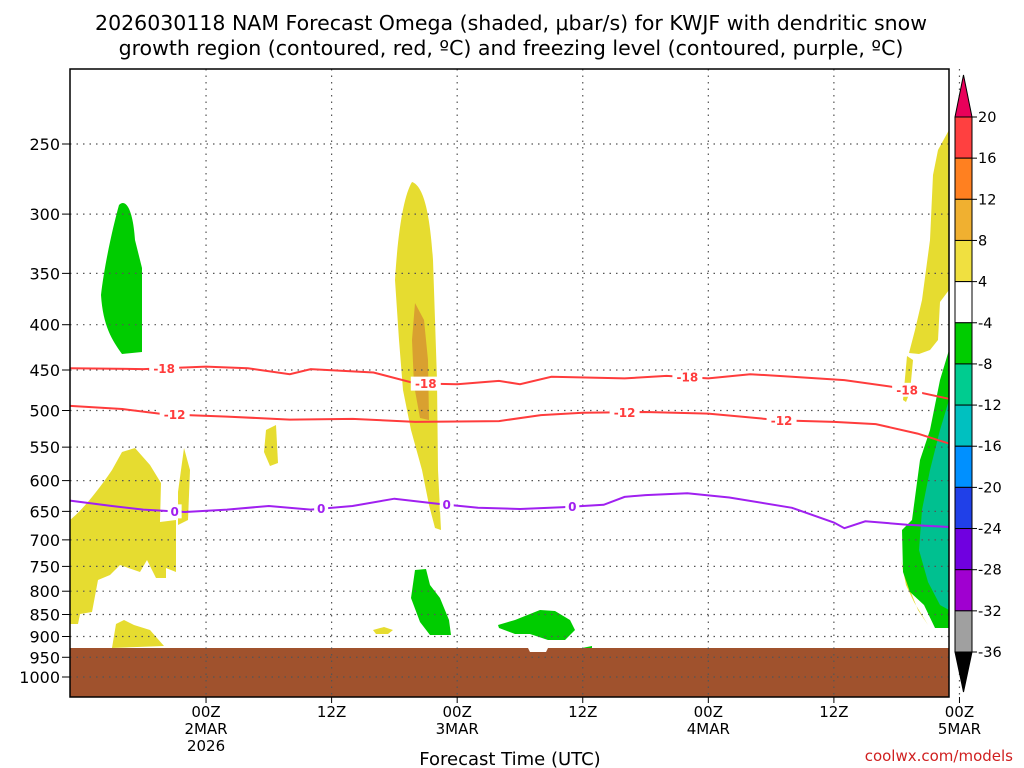 Image resolution: width=1024 pixels, height=768 pixels. What do you see at coordinates (431, 602) in the screenshot?
I see `omega-field-green-lowcenter` at bounding box center [431, 602].